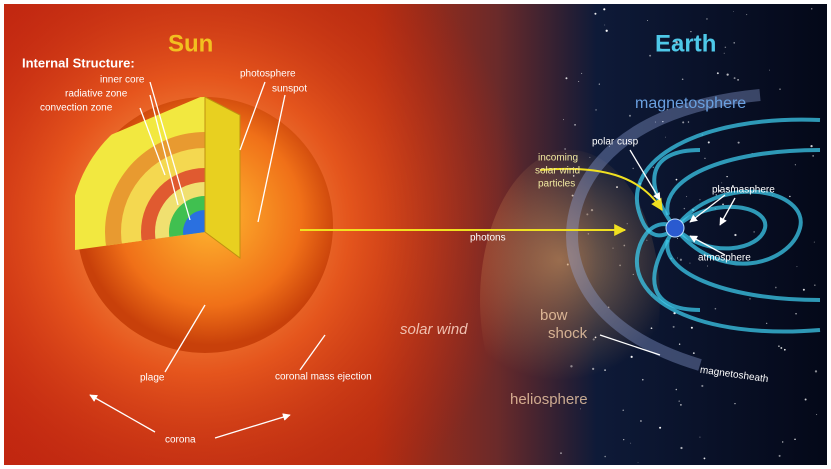  What do you see at coordinates (558, 158) in the screenshot?
I see `label: incoming` at bounding box center [558, 158].